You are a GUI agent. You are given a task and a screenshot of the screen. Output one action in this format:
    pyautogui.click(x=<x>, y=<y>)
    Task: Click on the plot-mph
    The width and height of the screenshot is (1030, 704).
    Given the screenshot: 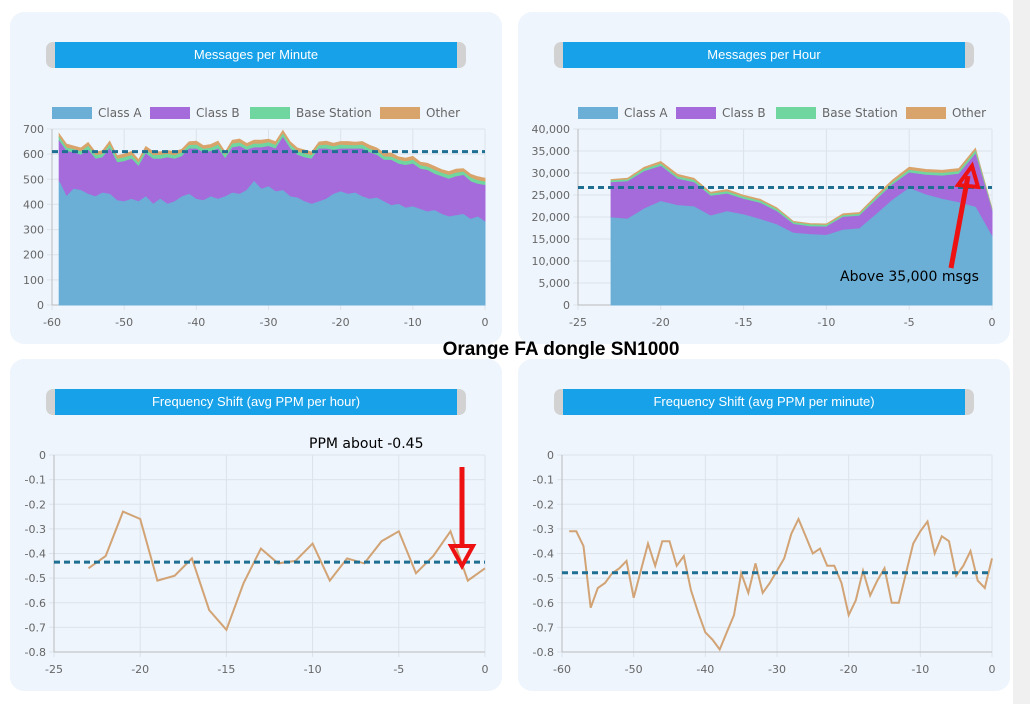 What is the action you would take?
    pyautogui.click(x=783, y=208)
    